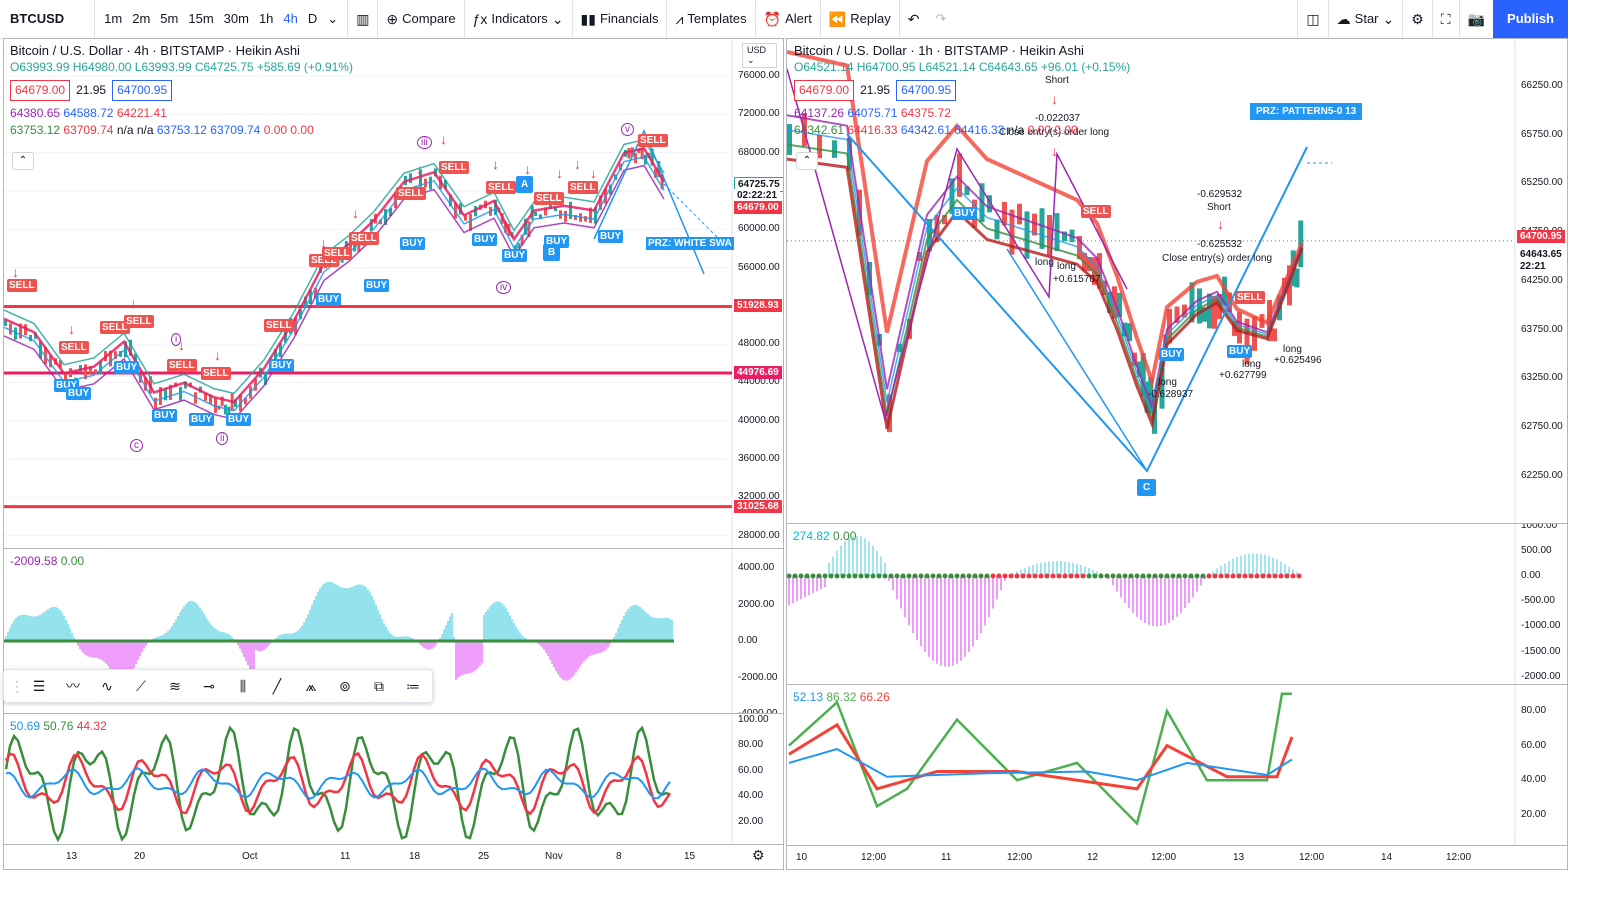 The width and height of the screenshot is (1618, 900). Describe the element at coordinates (1538, 601) in the screenshot. I see `osc-tick-label: -500.00` at that location.